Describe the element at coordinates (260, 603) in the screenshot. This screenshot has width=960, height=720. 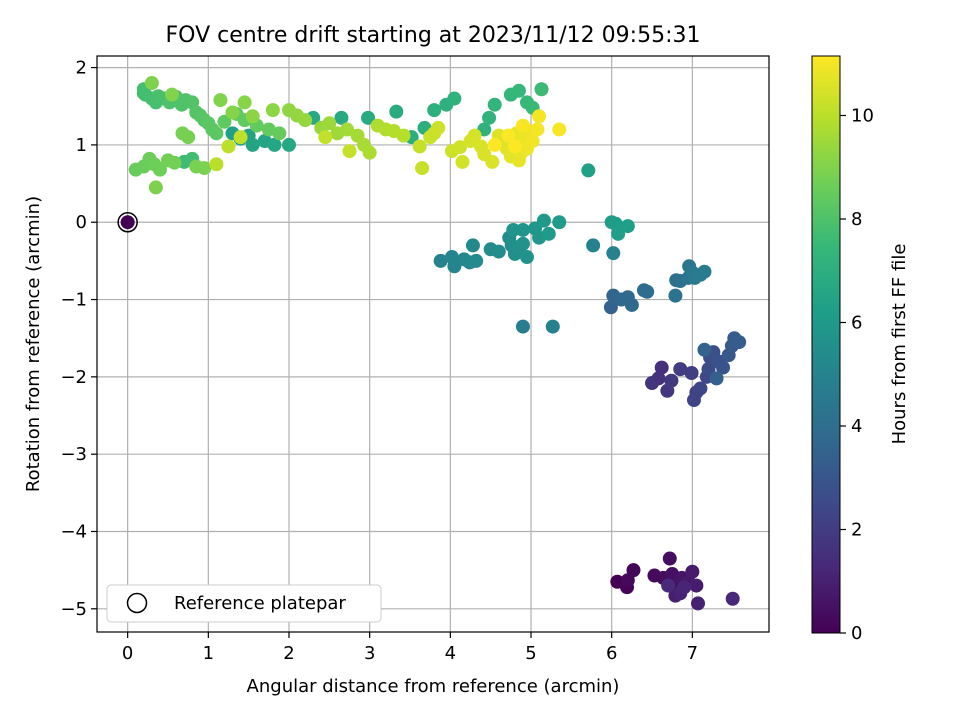
I see `legend-label-reference-platepar: Reference platepar` at that location.